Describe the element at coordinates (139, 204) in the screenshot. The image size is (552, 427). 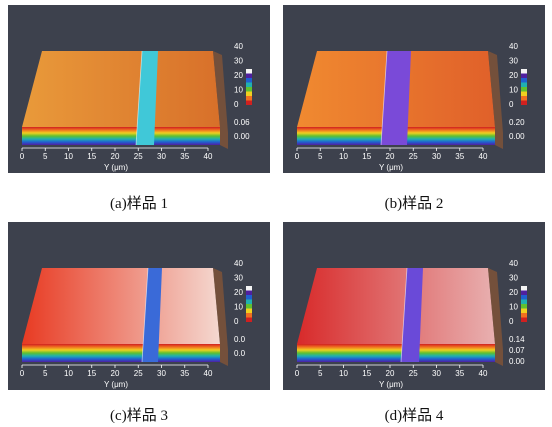
I see `caption: (a)样品 1` at that location.